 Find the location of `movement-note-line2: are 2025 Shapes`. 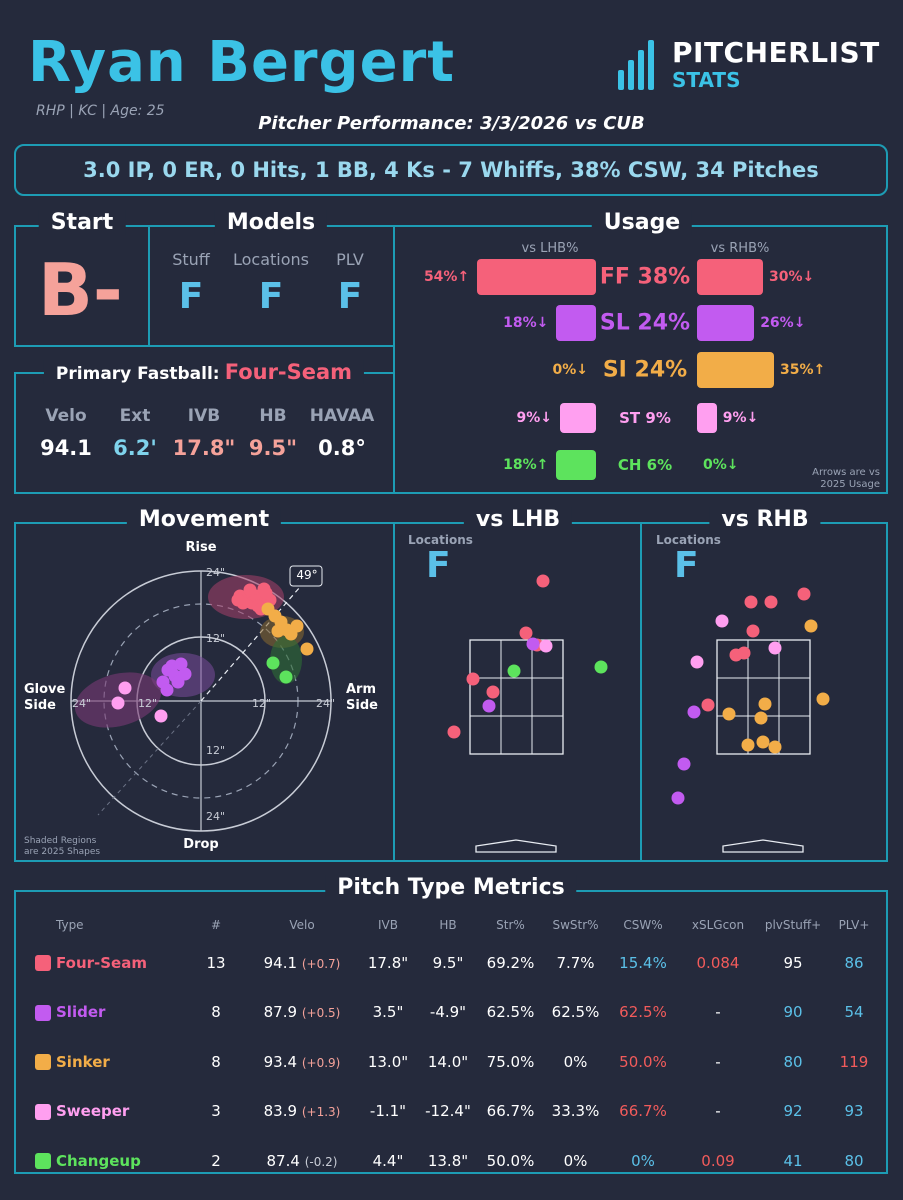

movement-note-line2: are 2025 Shapes is located at coordinates (62, 852).